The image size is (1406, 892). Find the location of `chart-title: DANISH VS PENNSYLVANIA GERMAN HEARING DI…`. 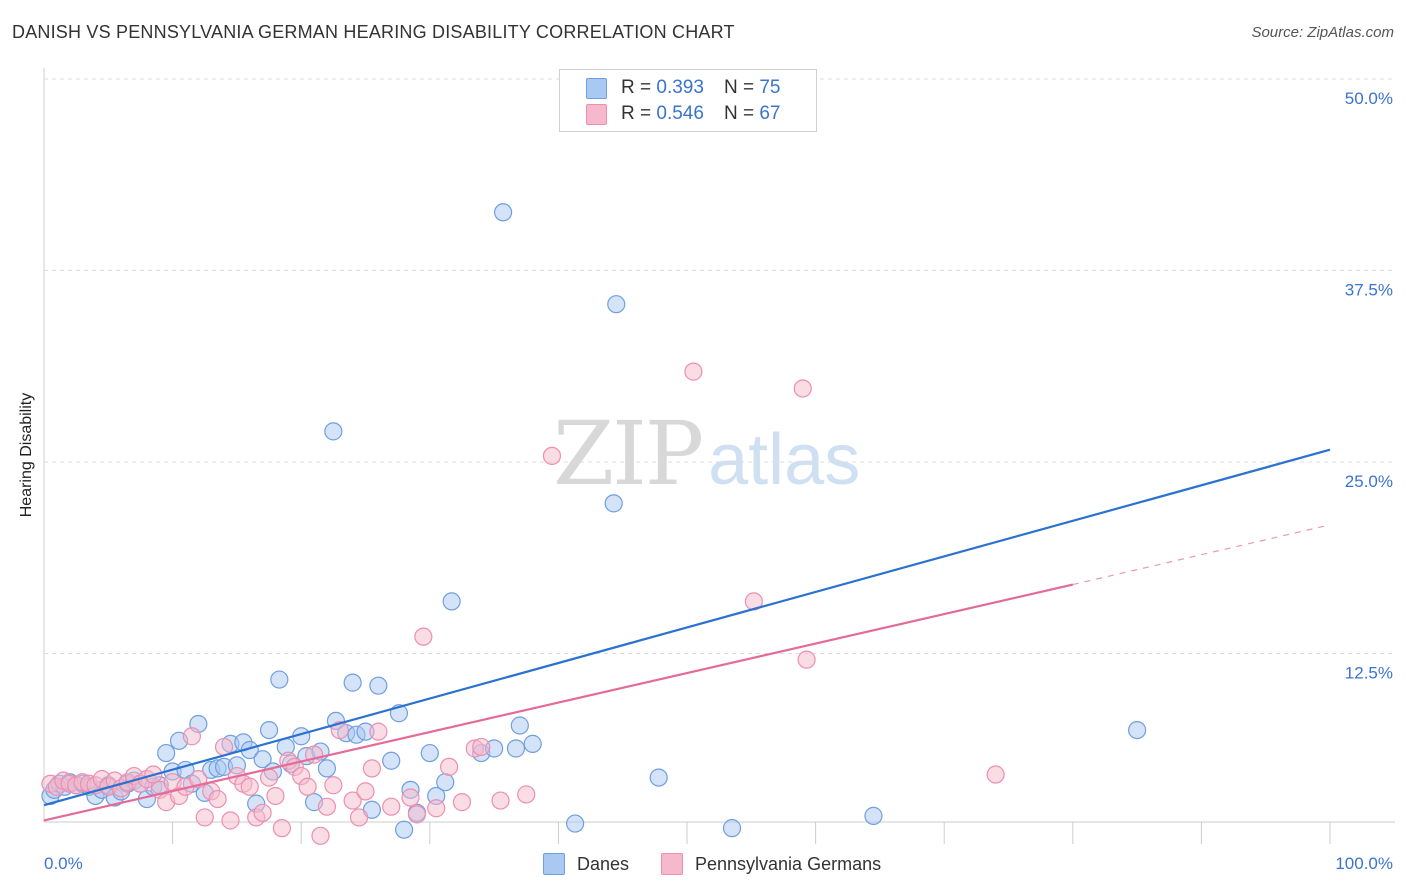

chart-title: DANISH VS PENNSYLVANIA GERMAN HEARING DI… is located at coordinates (373, 32).